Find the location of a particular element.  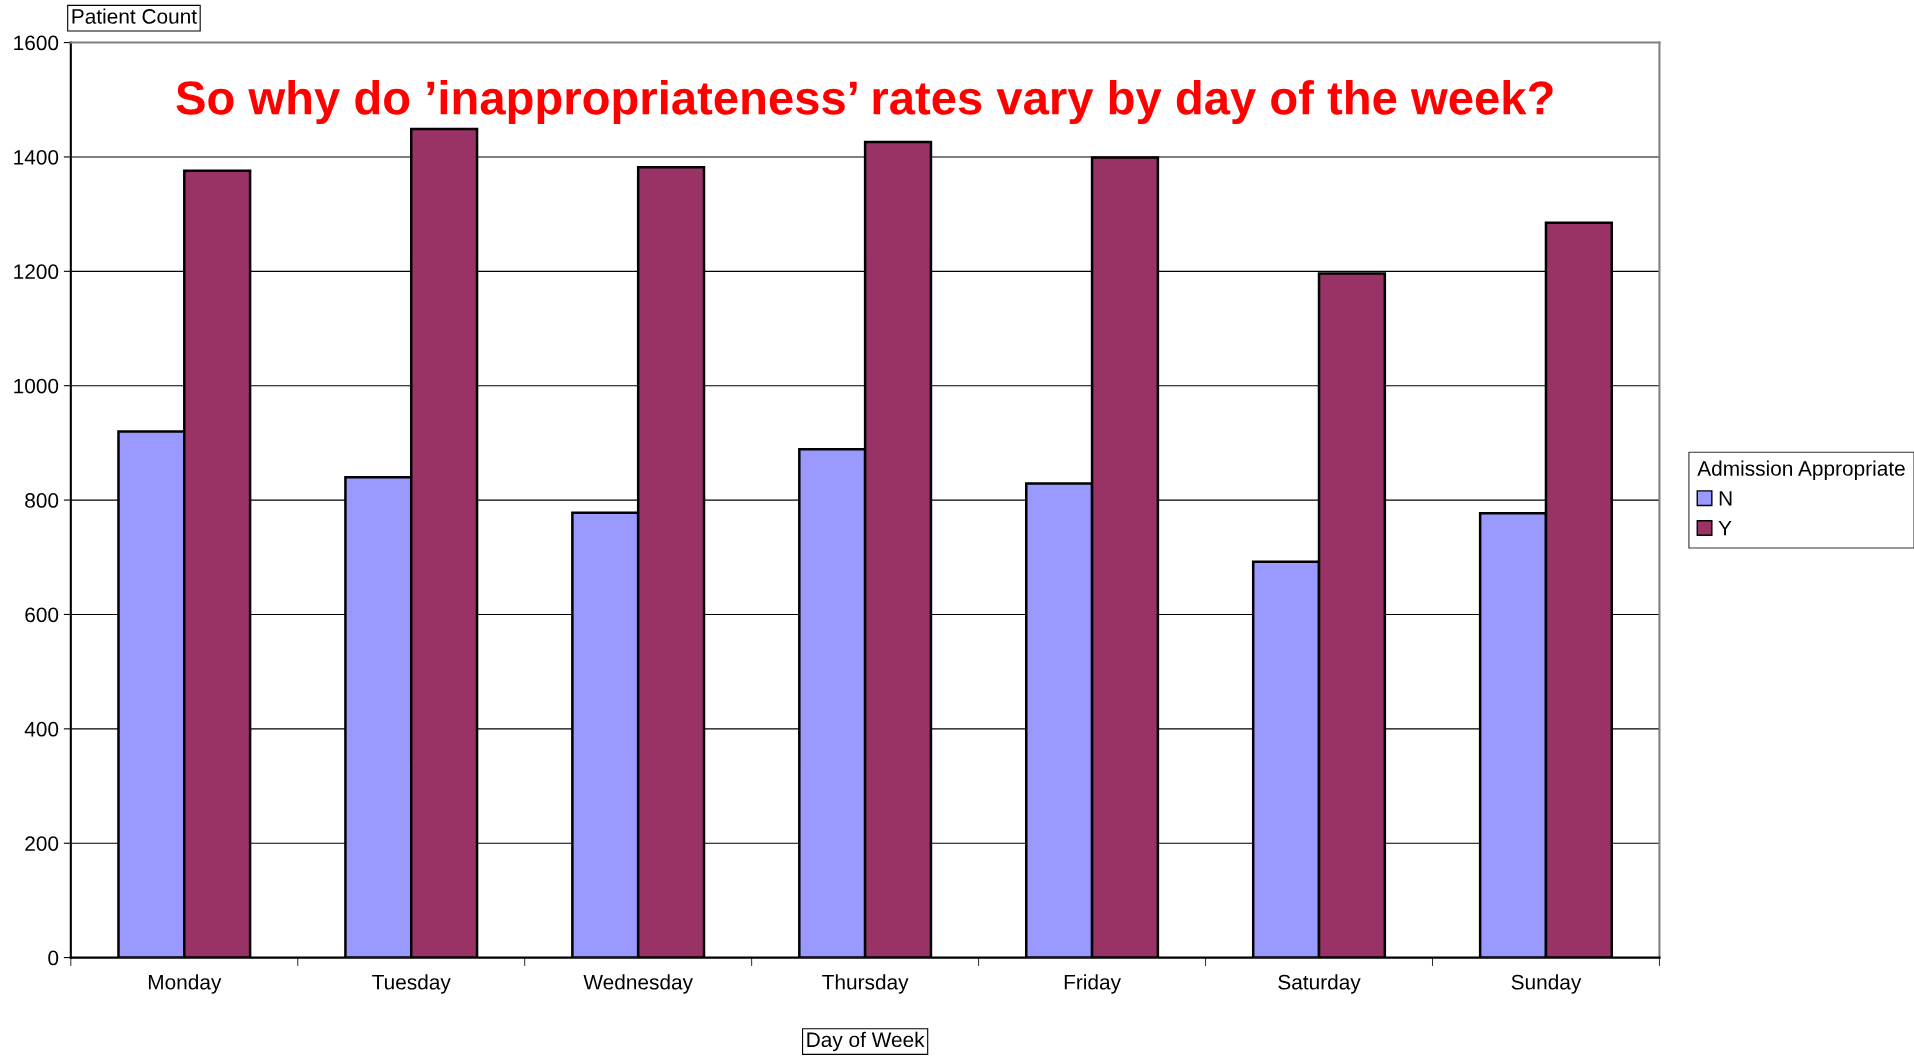

x-tick-label: Wednesday is located at coordinates (638, 984).